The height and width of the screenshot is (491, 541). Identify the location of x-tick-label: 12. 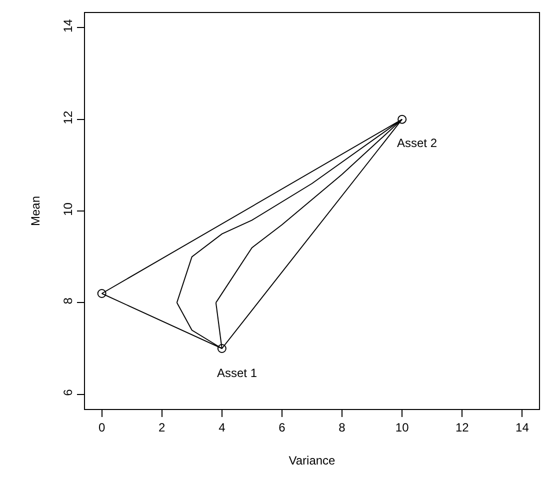
(462, 427).